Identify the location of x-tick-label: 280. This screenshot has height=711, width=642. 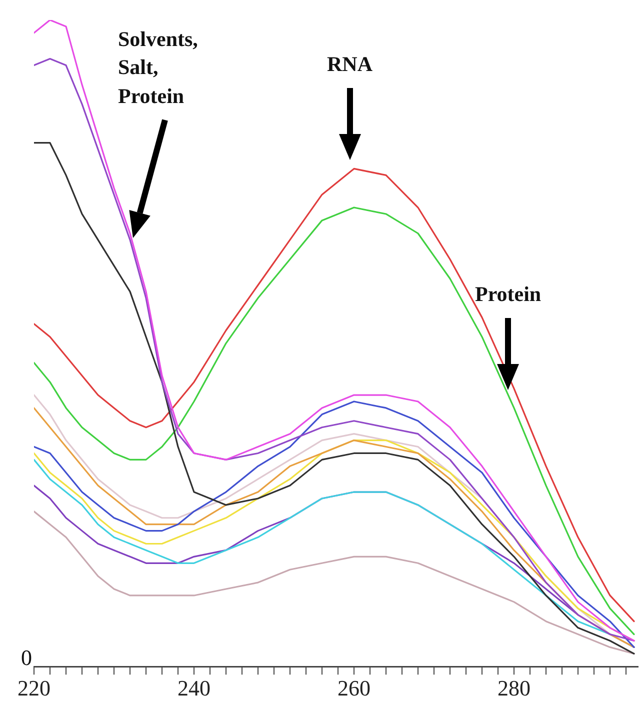
(514, 688).